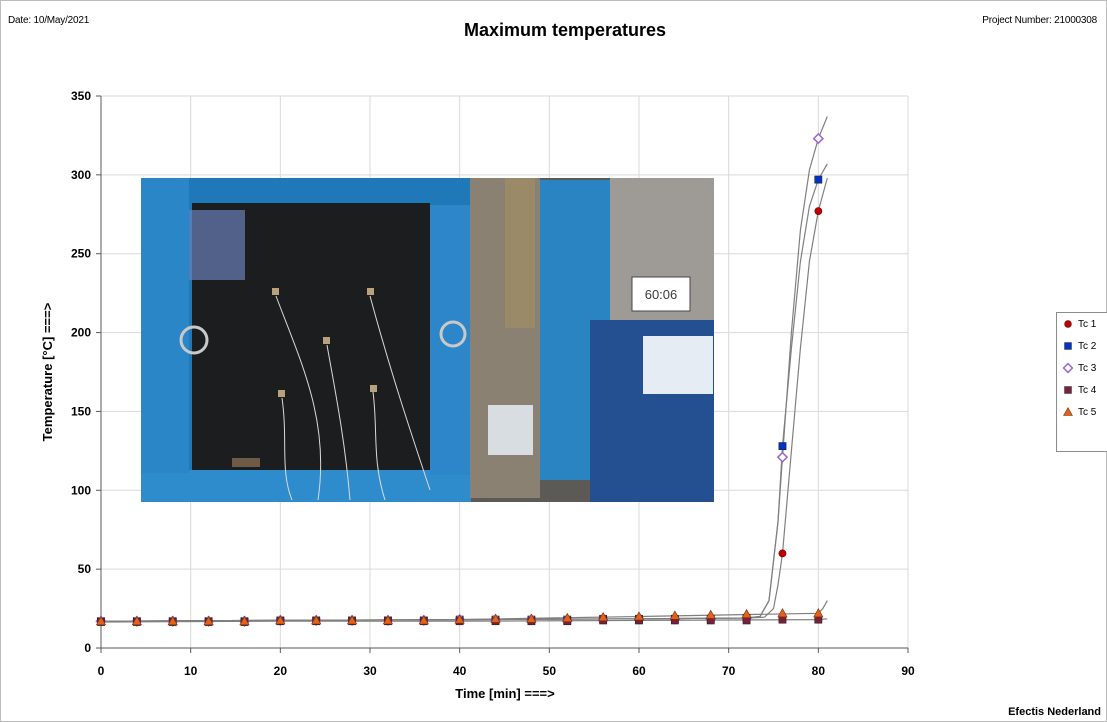 The image size is (1107, 722). What do you see at coordinates (1087, 346) in the screenshot?
I see `legend-label: Tc 2` at bounding box center [1087, 346].